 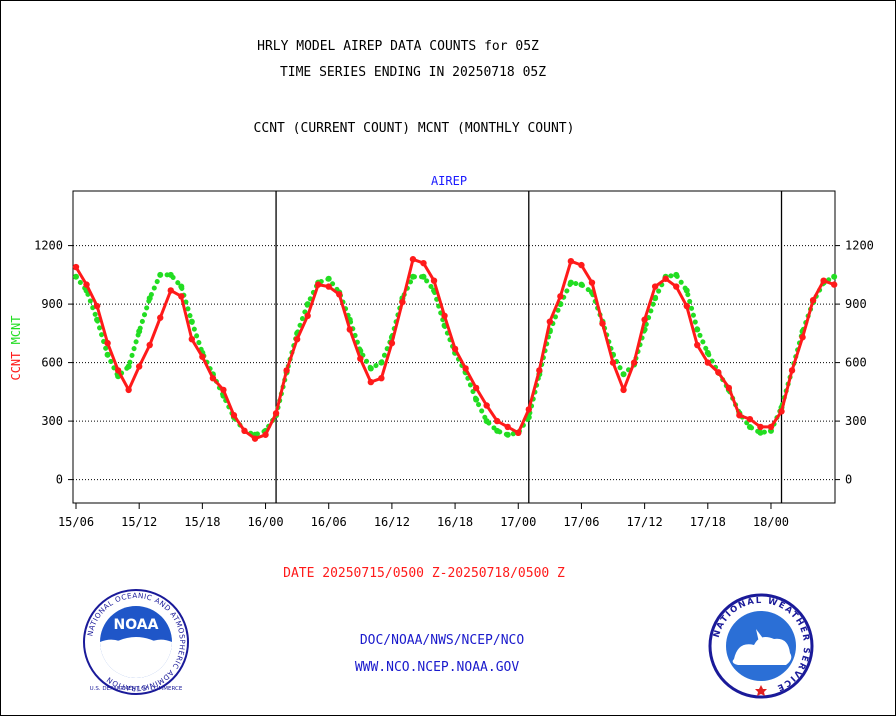 What do you see at coordinates (136, 689) in the screenshot?
I see `noaa-ring-bottom: U.S. DEPARTMENT OF COMMERCE` at bounding box center [136, 689].